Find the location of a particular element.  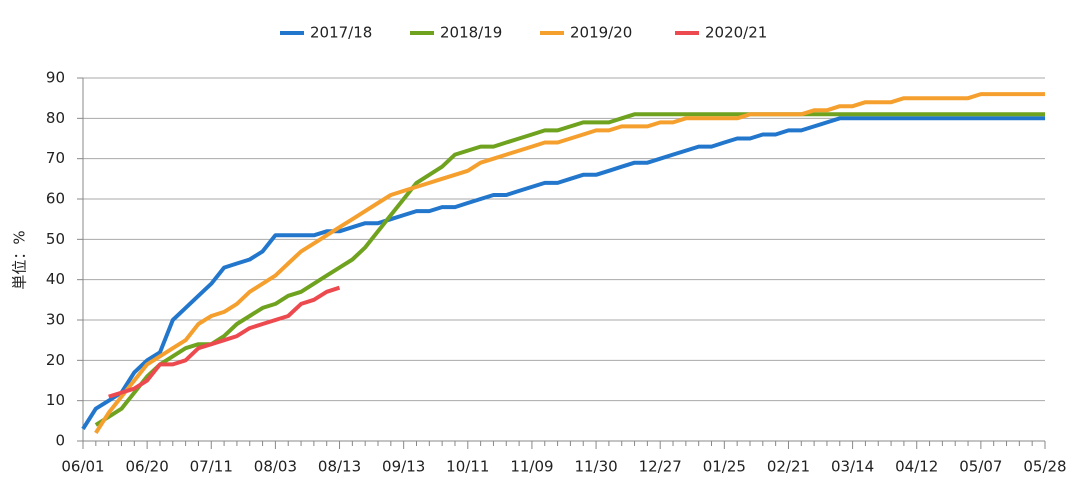

x-tick-label: 08/13 is located at coordinates (339, 467).